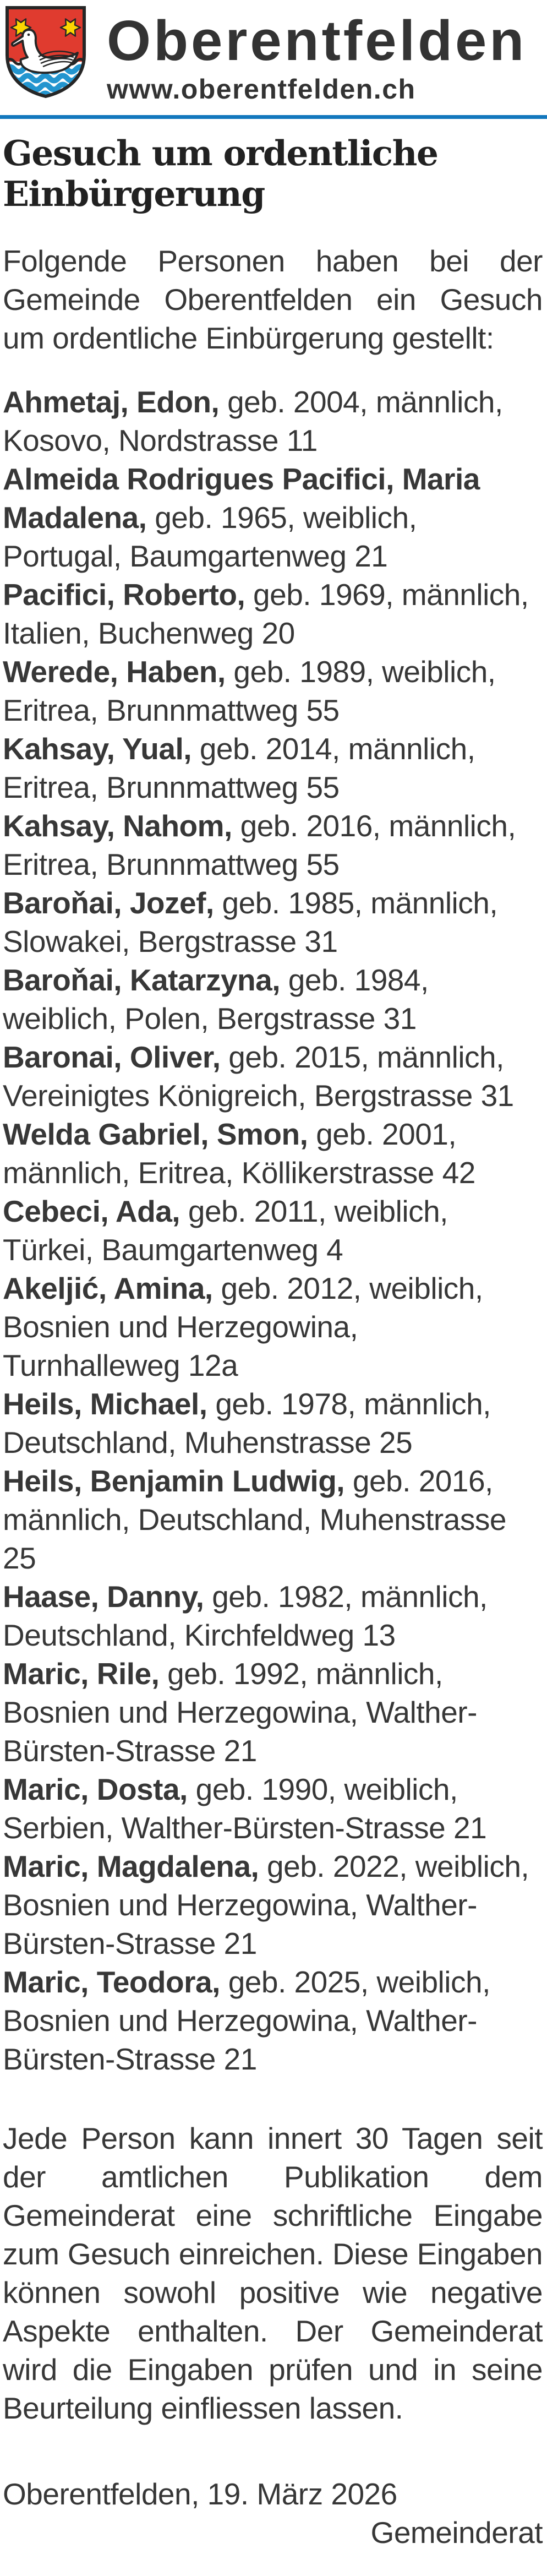 The height and width of the screenshot is (2576, 547). I want to click on notice-title: Gesuch um ordentliche Einbürgerung, so click(221, 173).